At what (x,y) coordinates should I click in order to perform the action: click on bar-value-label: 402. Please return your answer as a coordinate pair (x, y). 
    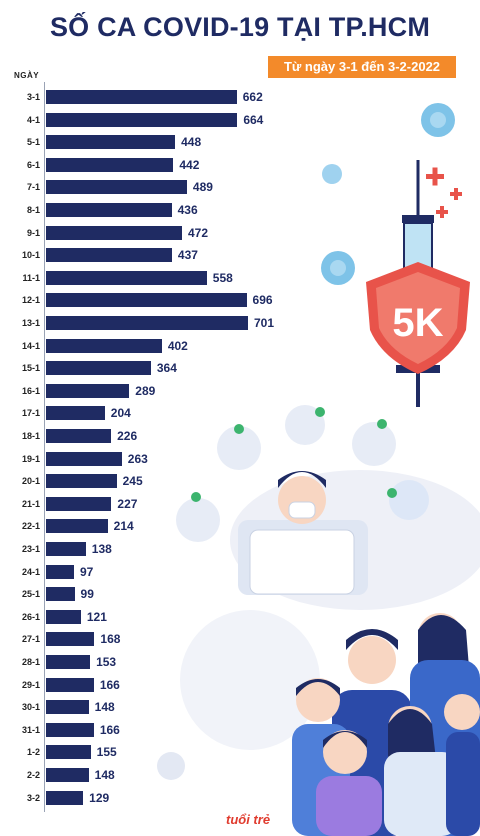
    Looking at the image, I should click on (177, 345).